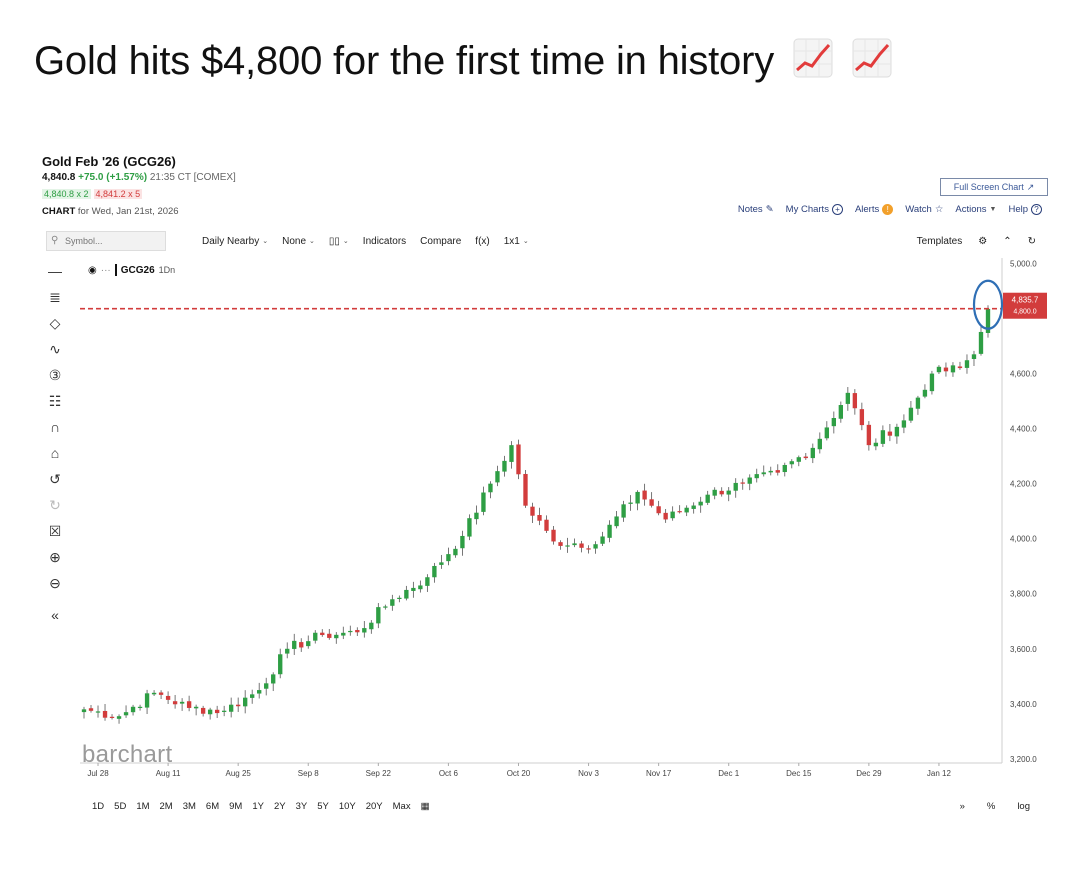  Describe the element at coordinates (516, 241) in the screenshot. I see `layout-select: 1x1 ⌄` at that location.